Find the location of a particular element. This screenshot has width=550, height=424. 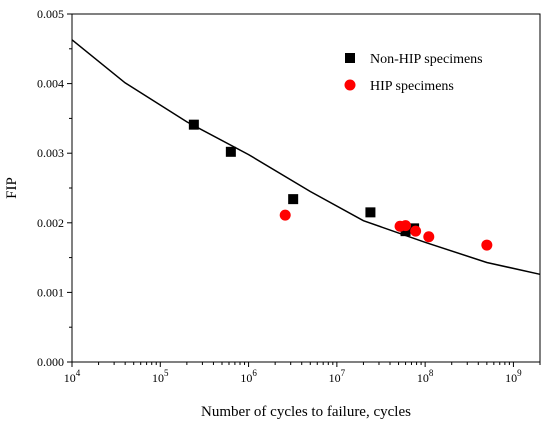

x-tick-label: 10⁷ is located at coordinates (337, 376).